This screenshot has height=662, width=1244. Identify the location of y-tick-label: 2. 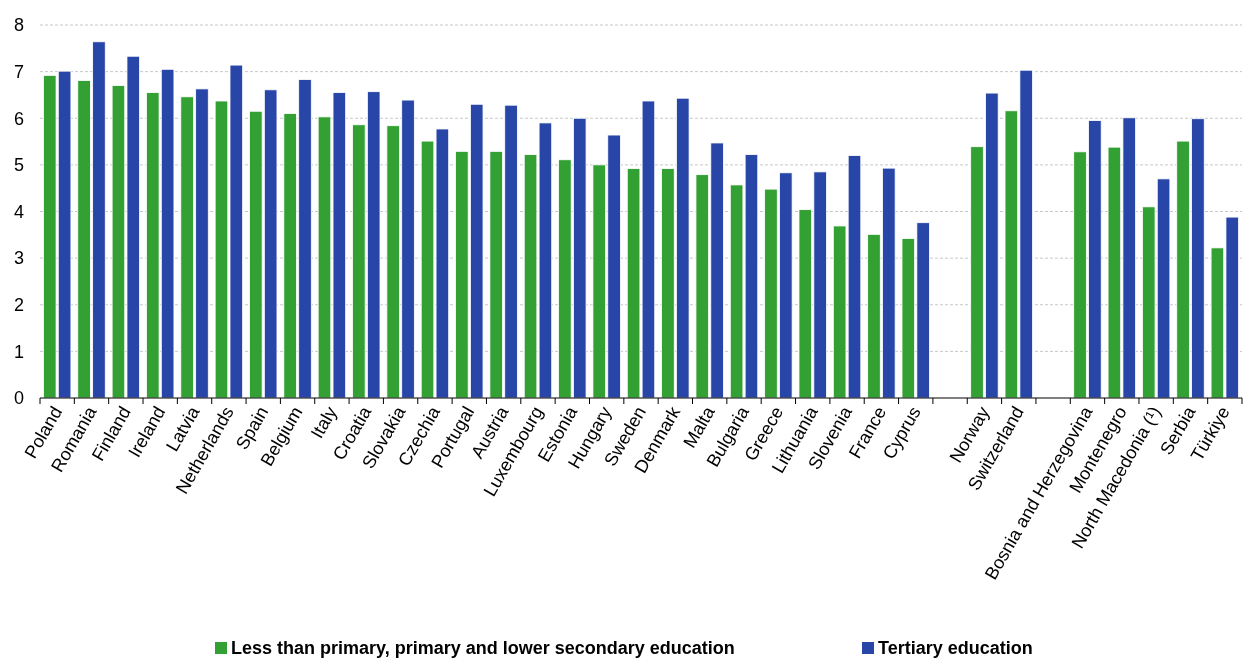
(18, 305).